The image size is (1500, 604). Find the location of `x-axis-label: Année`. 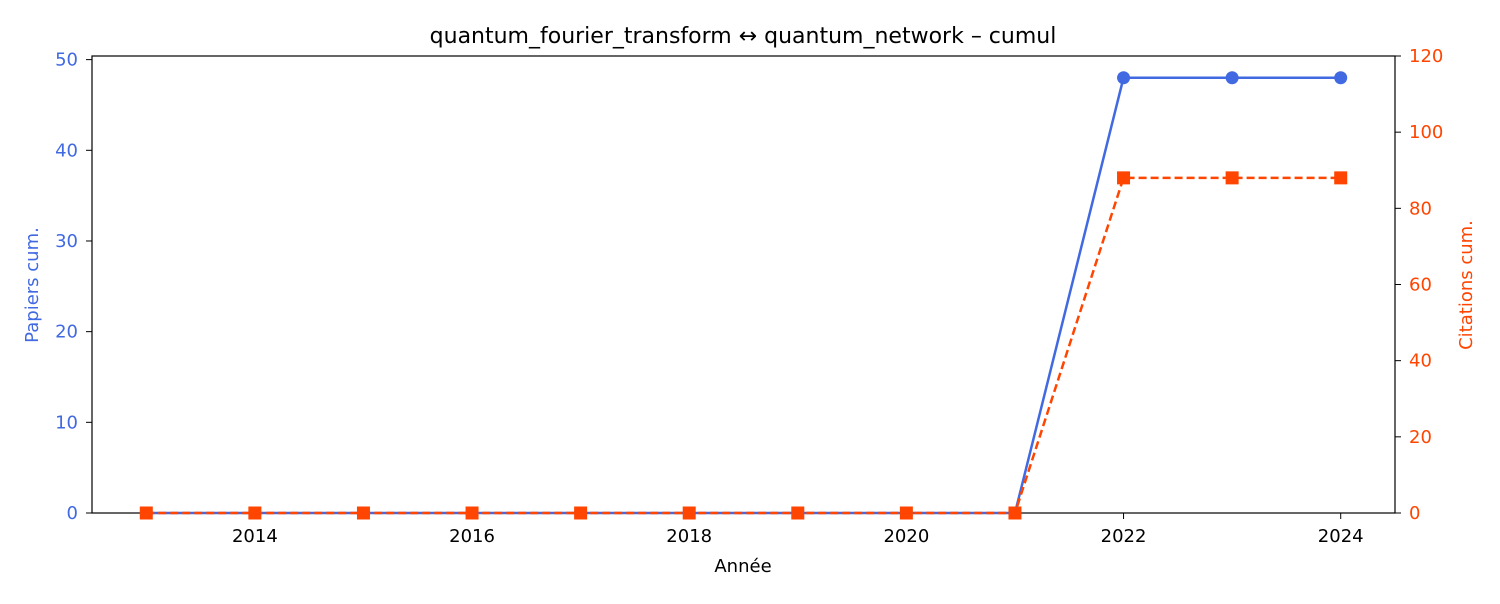

x-axis-label: Année is located at coordinates (742, 566).